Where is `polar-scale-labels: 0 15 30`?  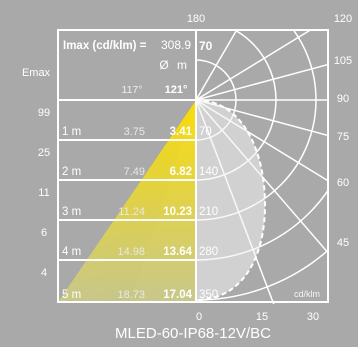 polar-scale-labels: 0 15 30 is located at coordinates (257, 317).